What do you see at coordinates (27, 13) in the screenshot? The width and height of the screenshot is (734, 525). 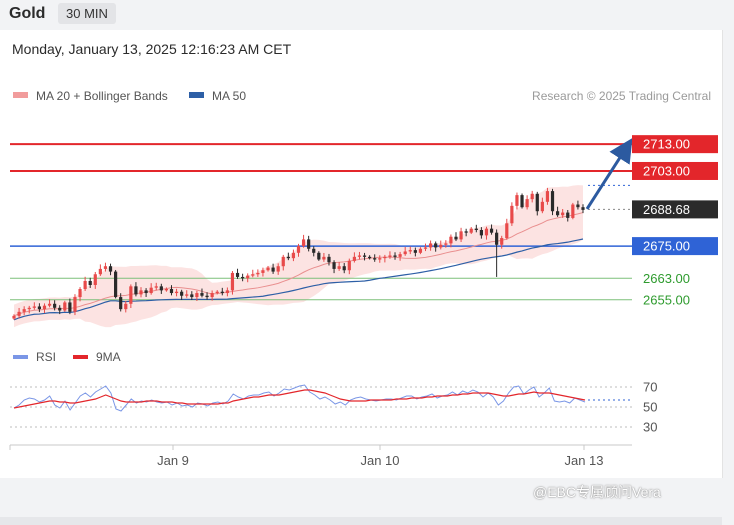 I see `symbol-title: Gold` at bounding box center [27, 13].